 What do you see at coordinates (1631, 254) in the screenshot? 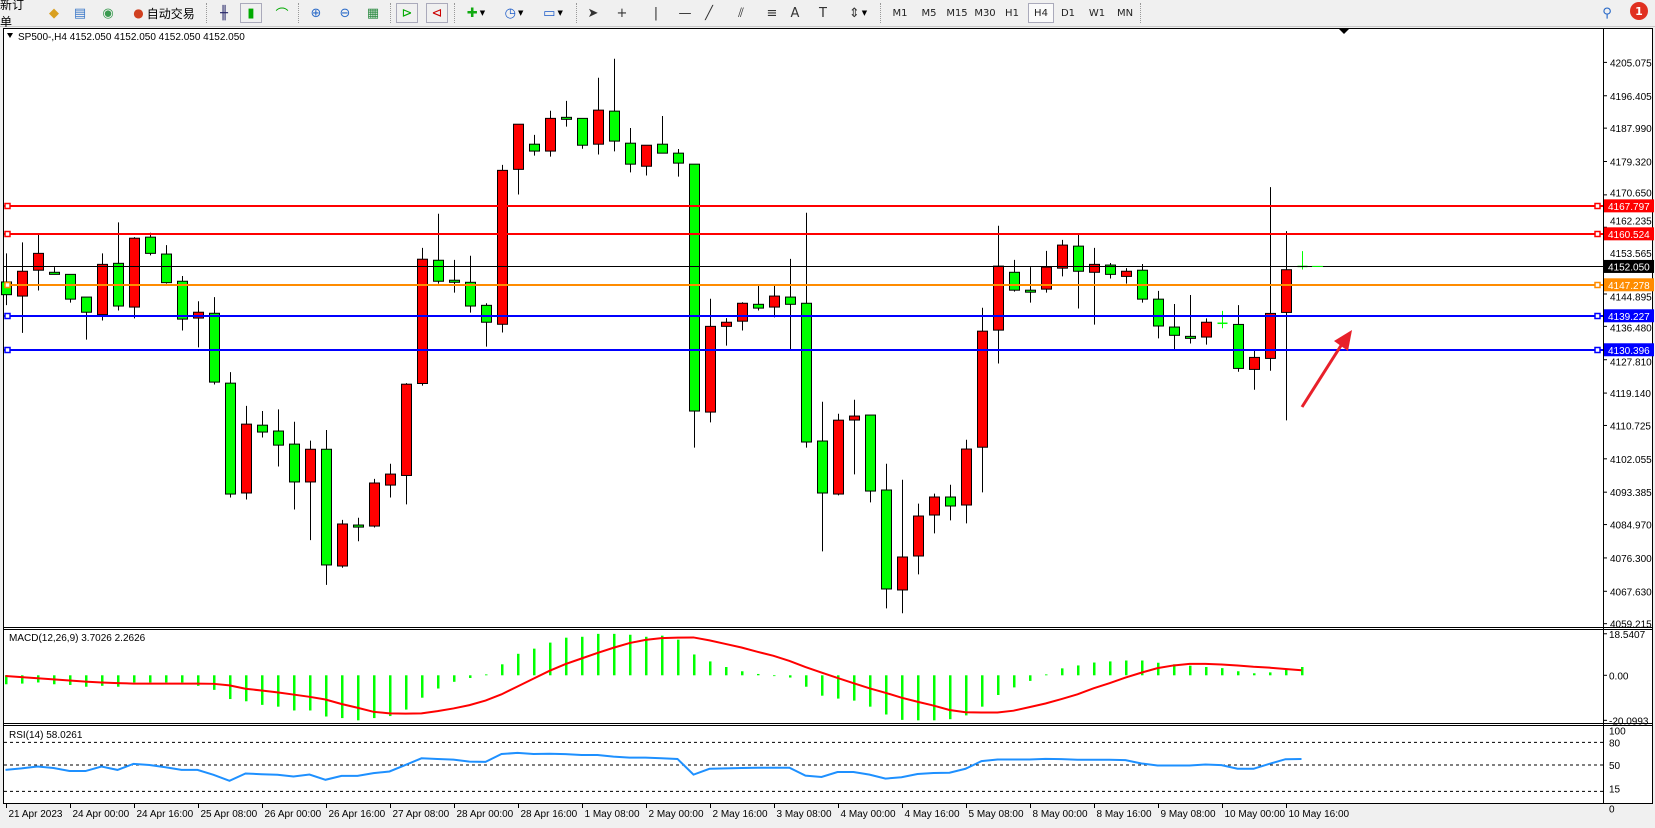
I see `price-tick-label: 4153.565` at bounding box center [1631, 254].